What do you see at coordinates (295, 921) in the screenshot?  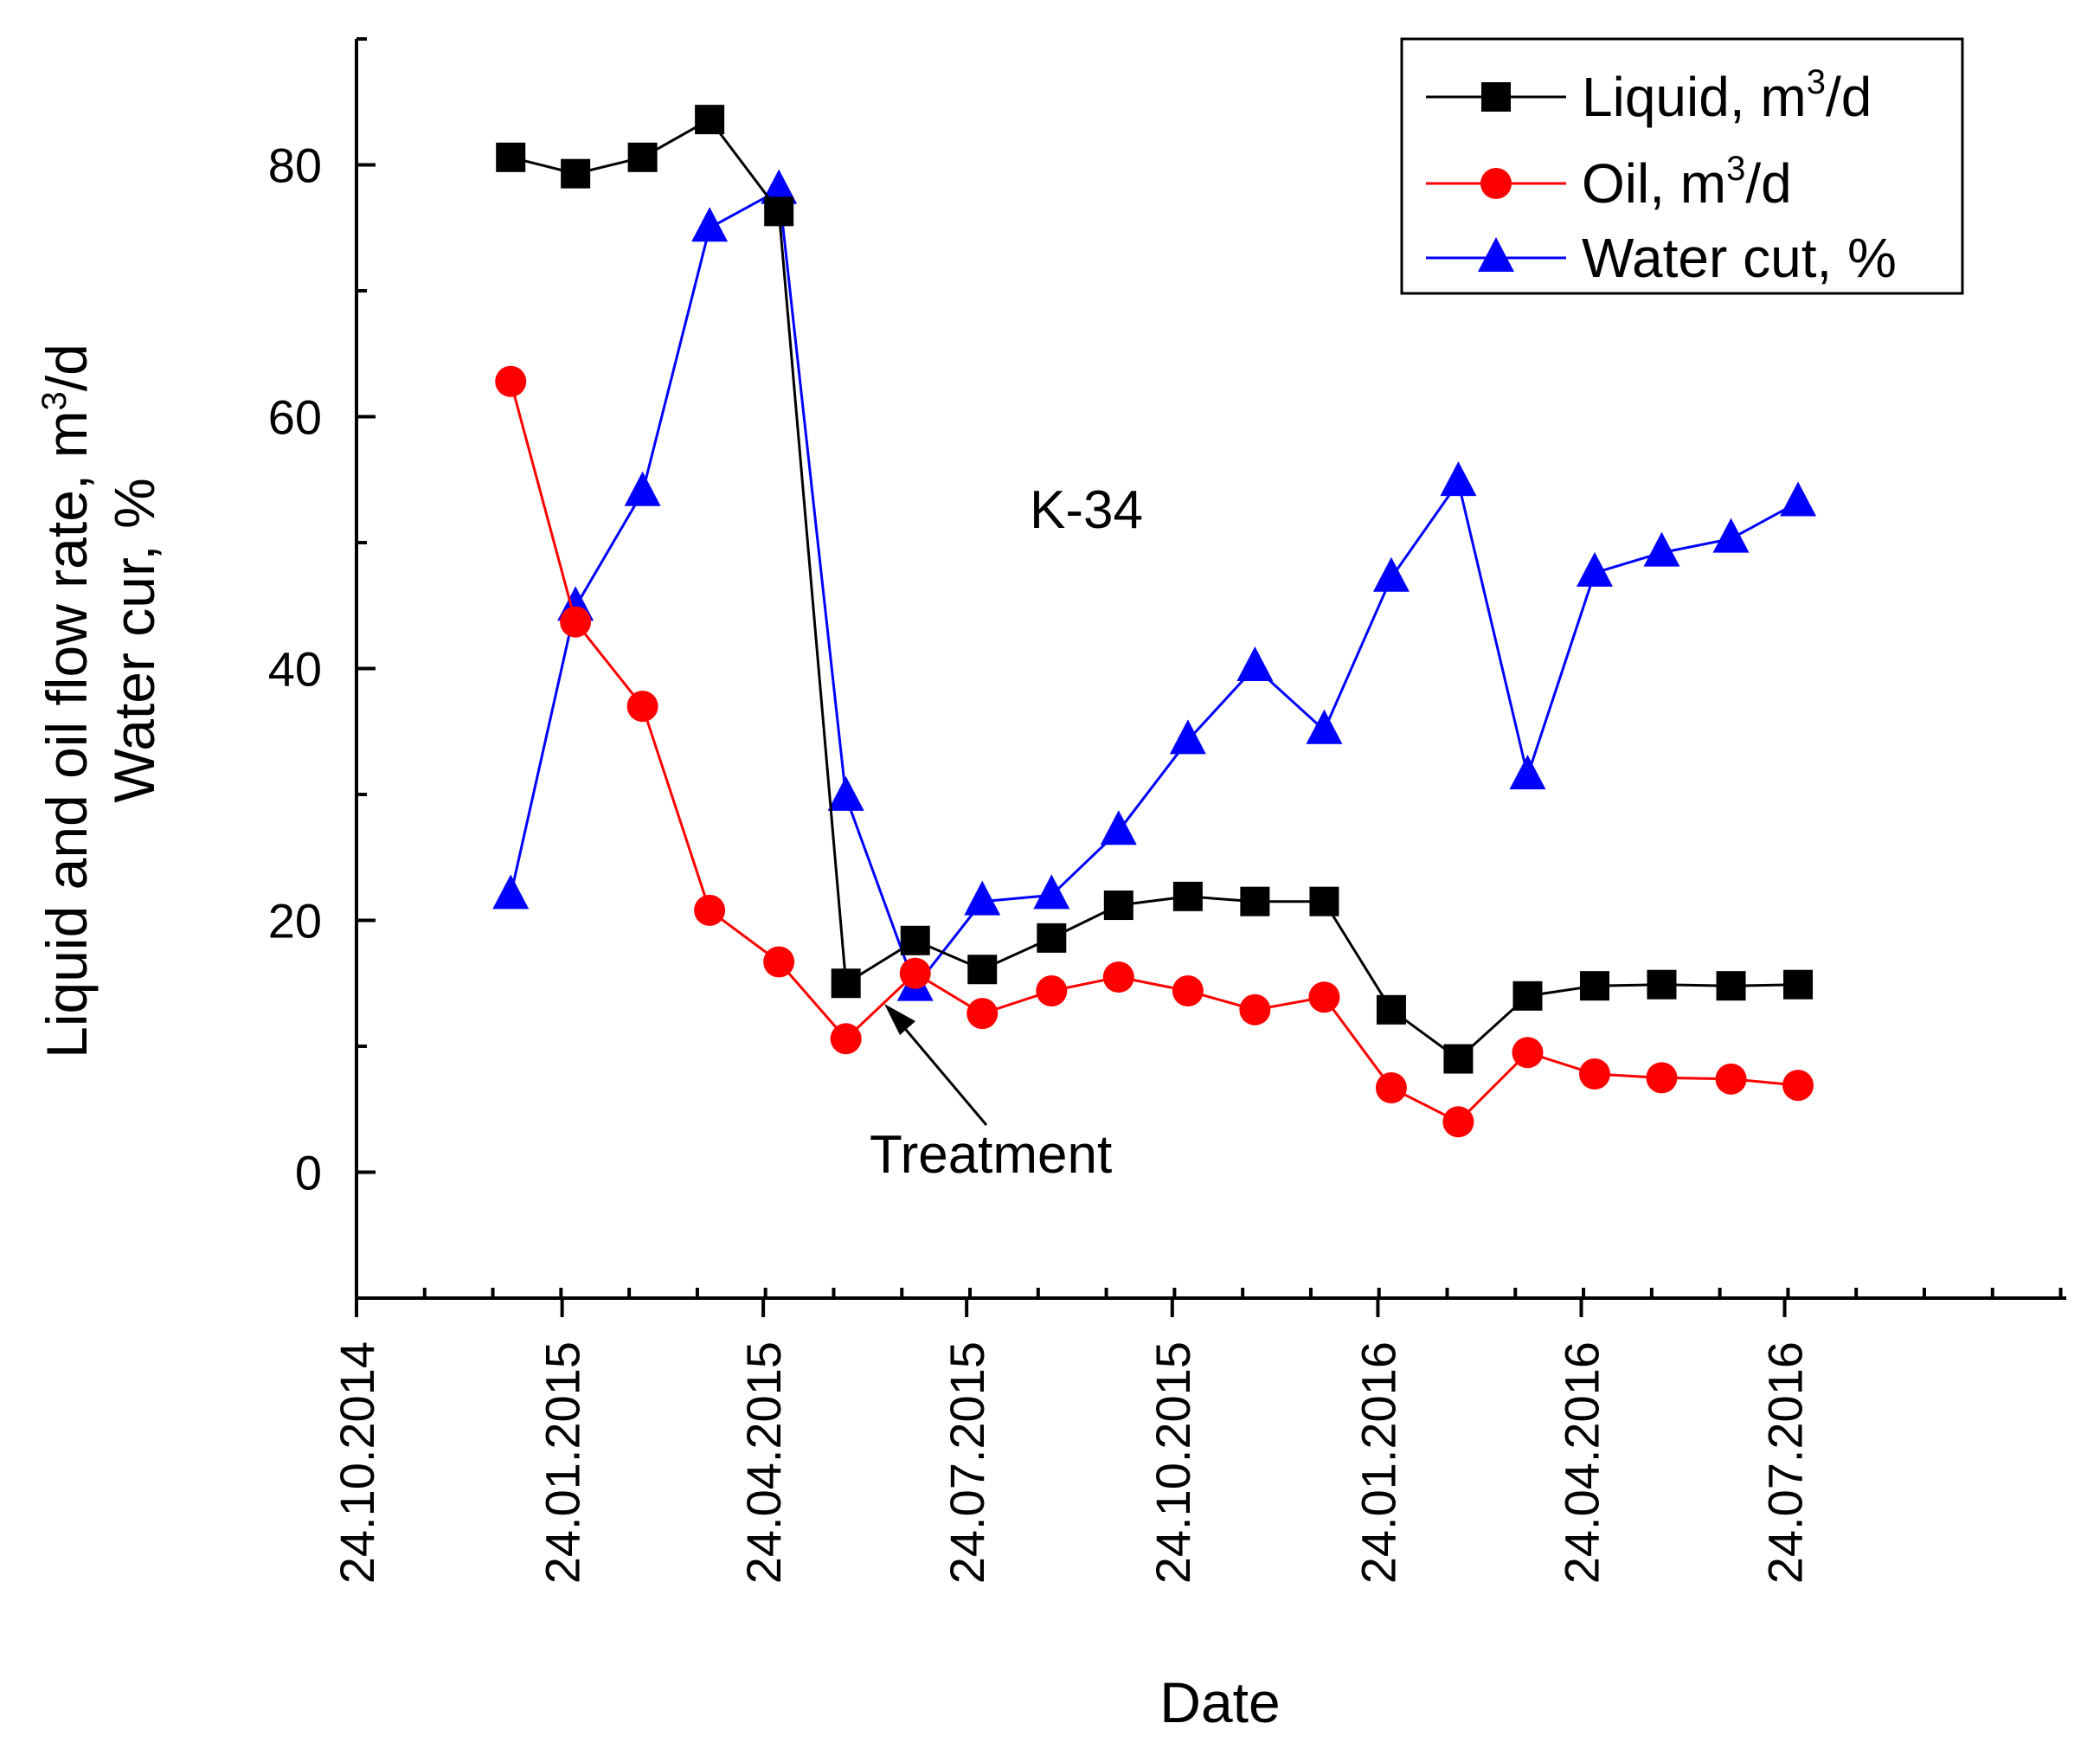 I see `y-tick-label: 20` at bounding box center [295, 921].